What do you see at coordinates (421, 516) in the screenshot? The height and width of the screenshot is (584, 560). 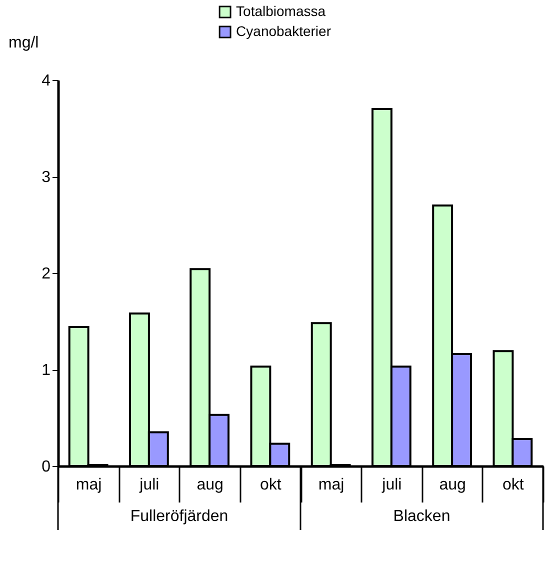 I see `text: Blacken` at bounding box center [421, 516].